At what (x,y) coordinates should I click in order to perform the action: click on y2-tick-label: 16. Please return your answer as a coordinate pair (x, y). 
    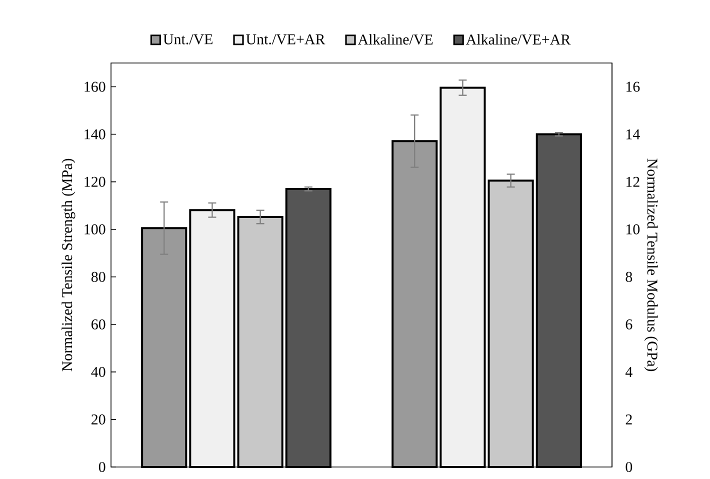
    Looking at the image, I should click on (633, 87).